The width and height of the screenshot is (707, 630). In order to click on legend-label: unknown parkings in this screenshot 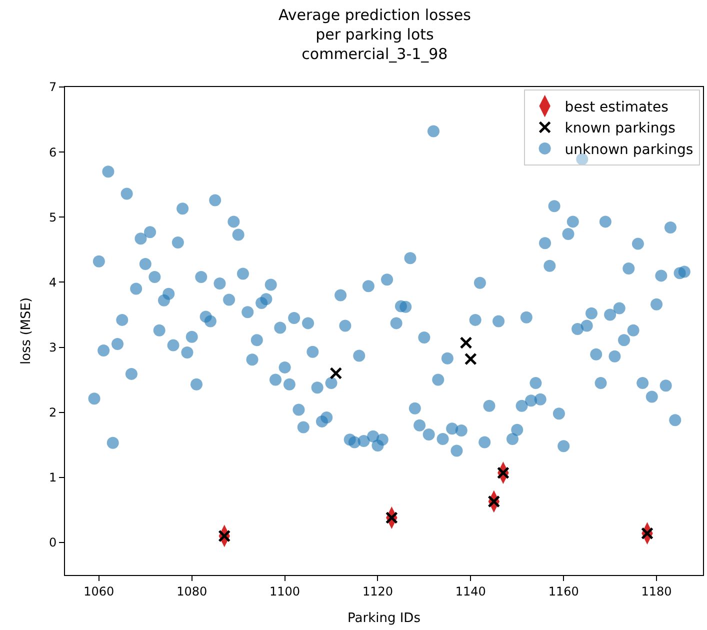, I will do `click(629, 150)`.